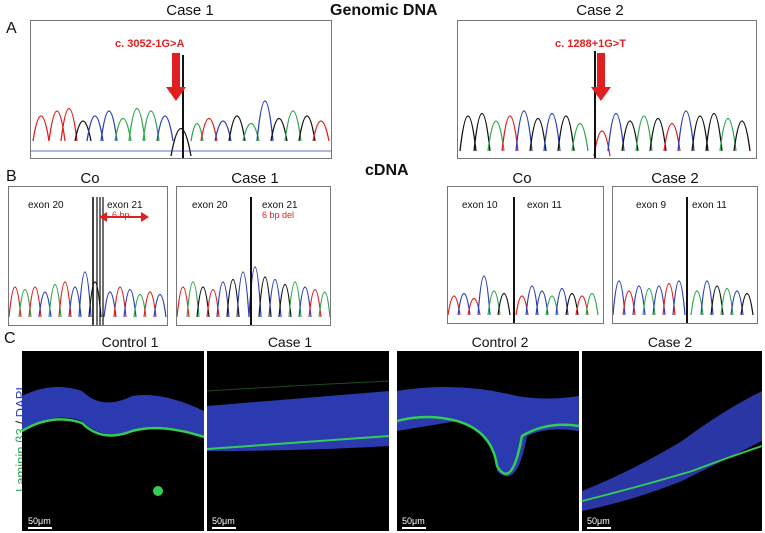  What do you see at coordinates (522, 178) in the screenshot?
I see `co2-cdna-title: Co` at bounding box center [522, 178].